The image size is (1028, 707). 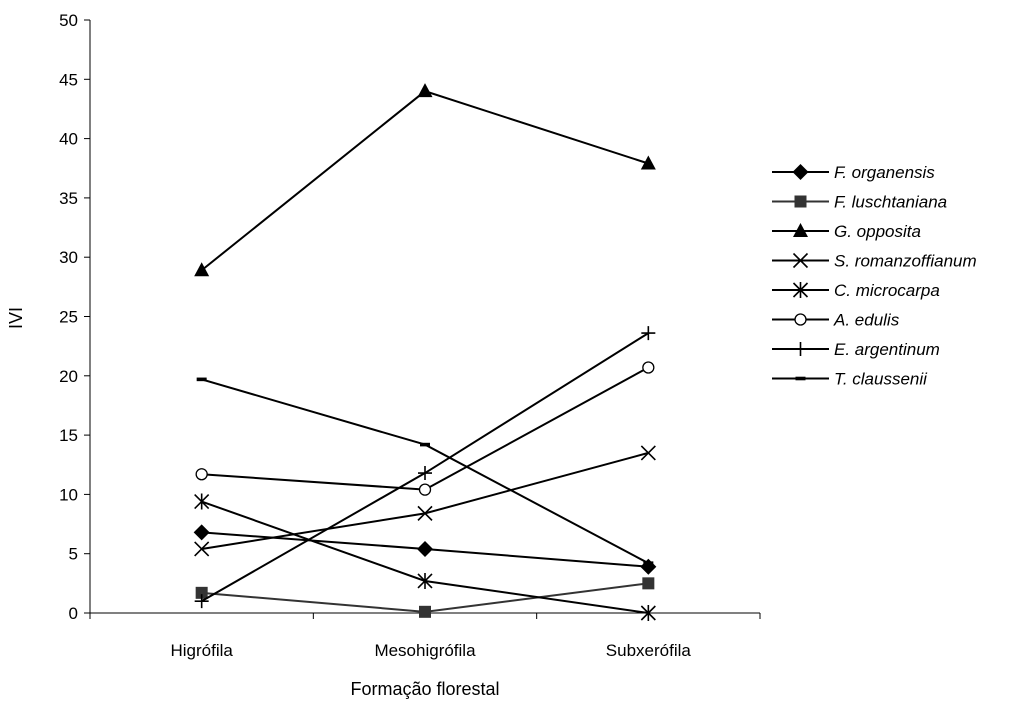 I want to click on x-ticks: Higrófila Mesohigrófila Subxerófila, so click(x=425, y=636).